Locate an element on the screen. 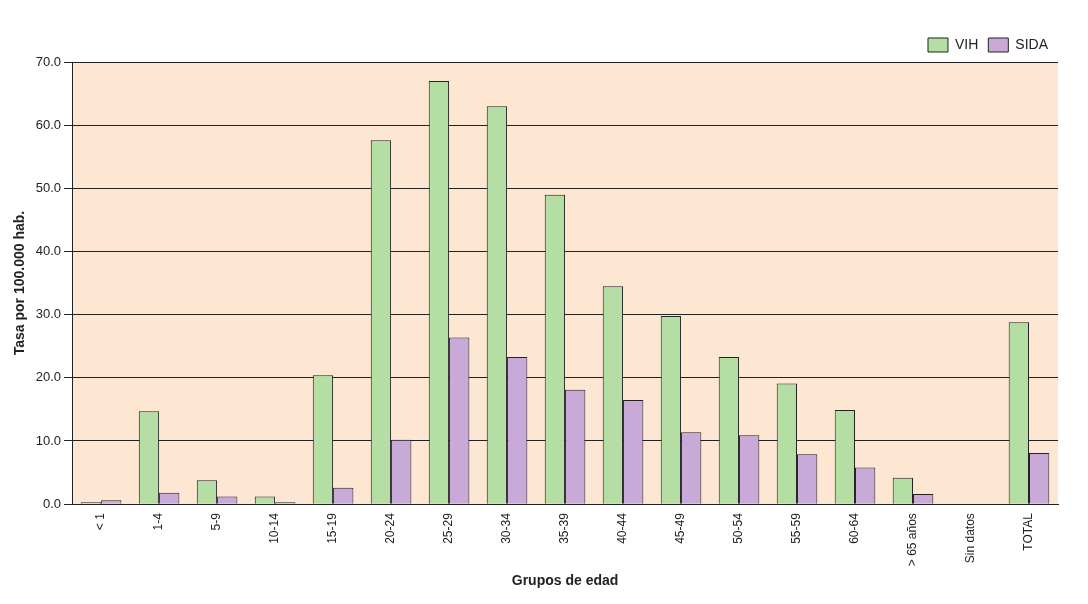 The image size is (1088, 604). y-tick-label: 20.0 is located at coordinates (48, 377).